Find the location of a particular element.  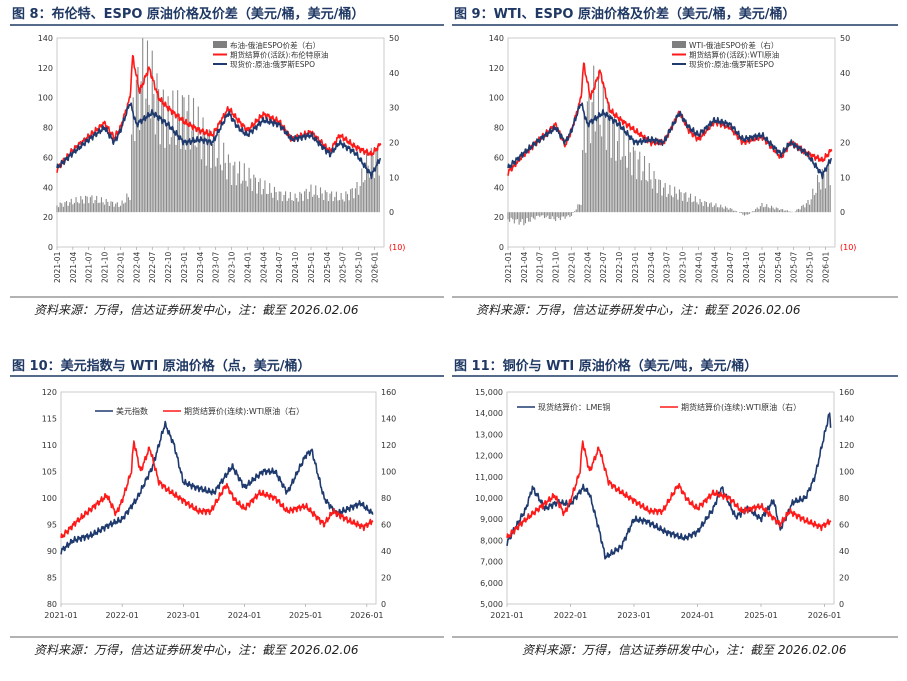

x-tick-label: 2021-01 is located at coordinates (60, 615).